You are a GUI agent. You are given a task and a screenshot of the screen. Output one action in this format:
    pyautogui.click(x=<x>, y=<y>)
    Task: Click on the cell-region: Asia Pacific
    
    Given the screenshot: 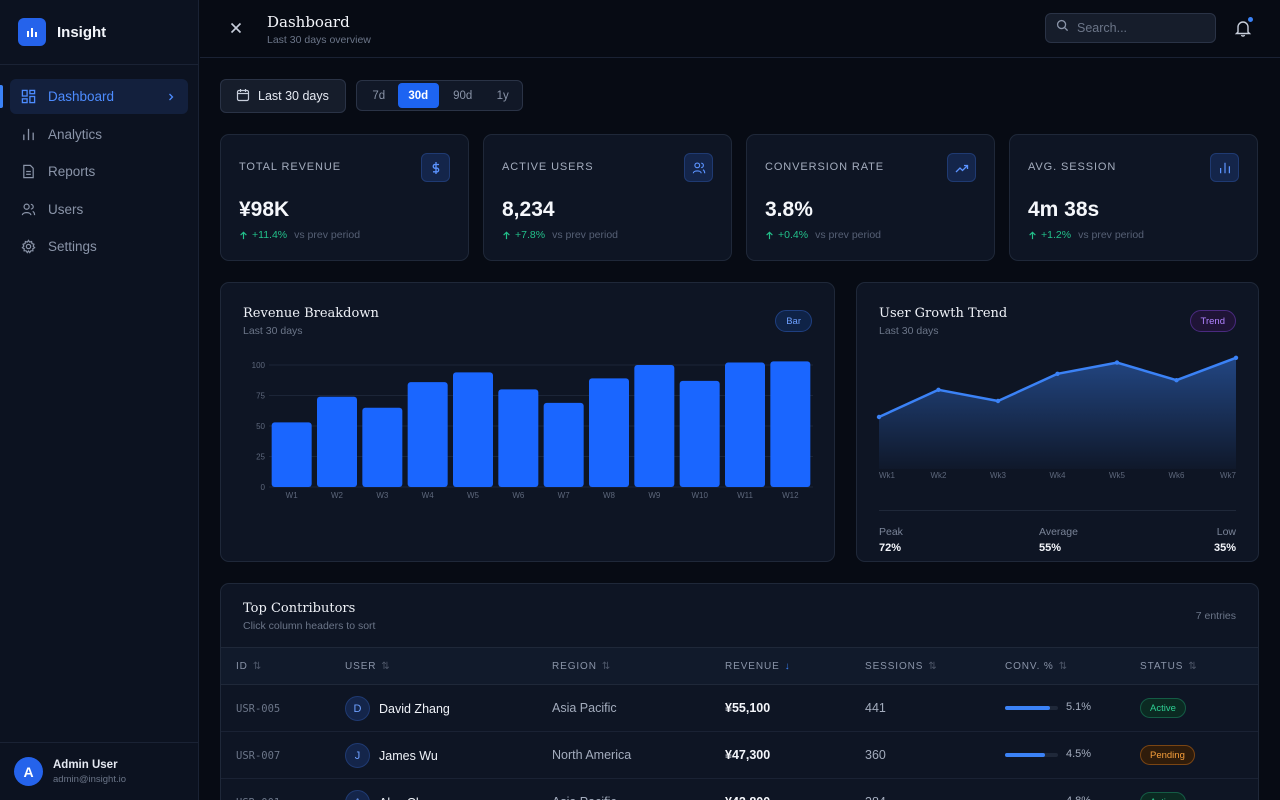 What is the action you would take?
    pyautogui.click(x=584, y=708)
    